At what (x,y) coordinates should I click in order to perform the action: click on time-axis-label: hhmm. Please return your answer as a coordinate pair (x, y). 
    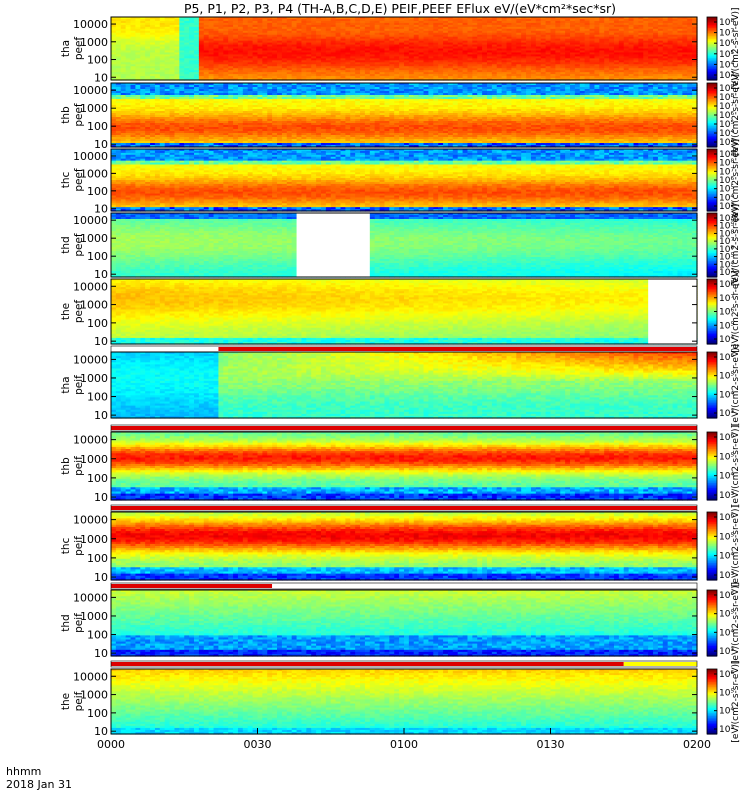
    Looking at the image, I should click on (23, 771).